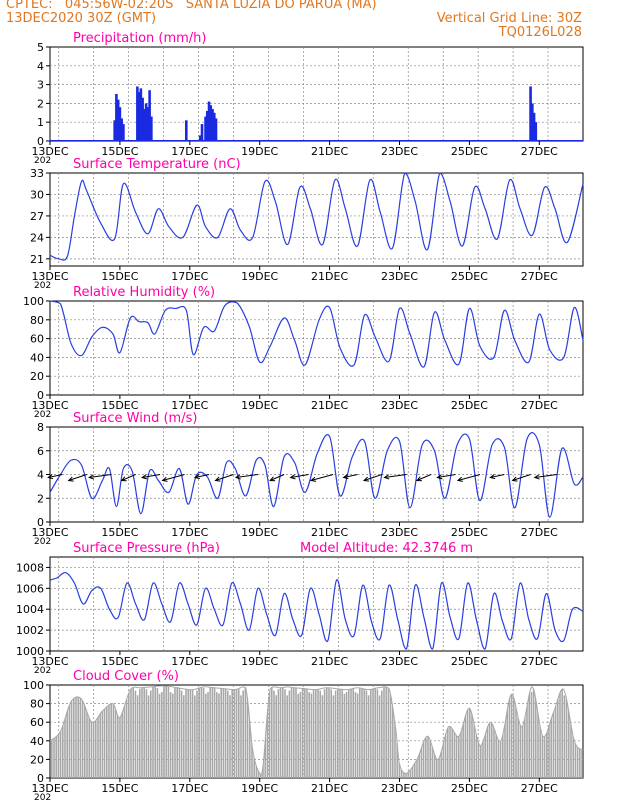  What do you see at coordinates (40, 427) in the screenshot?
I see `y-tick-label: 8` at bounding box center [40, 427].